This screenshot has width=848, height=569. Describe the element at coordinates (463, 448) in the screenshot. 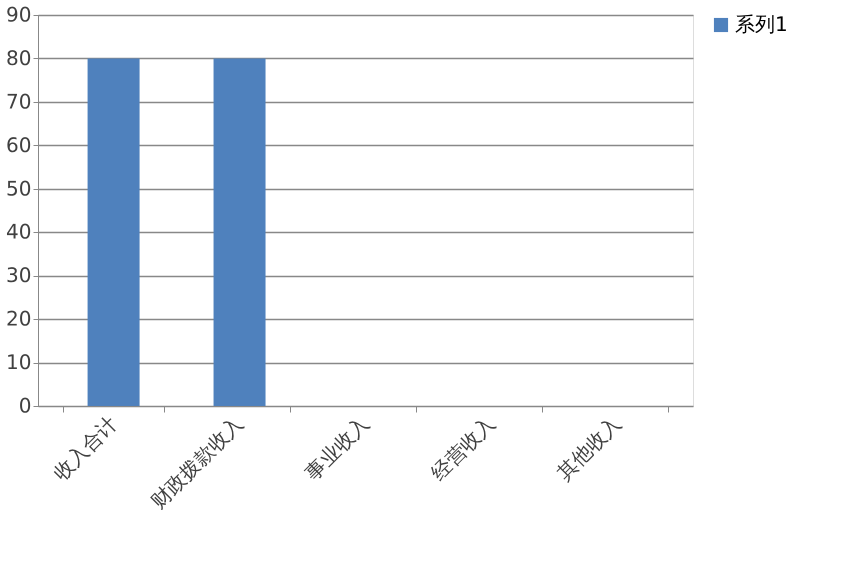

I see `x-tick-label: 经营收入` at that location.